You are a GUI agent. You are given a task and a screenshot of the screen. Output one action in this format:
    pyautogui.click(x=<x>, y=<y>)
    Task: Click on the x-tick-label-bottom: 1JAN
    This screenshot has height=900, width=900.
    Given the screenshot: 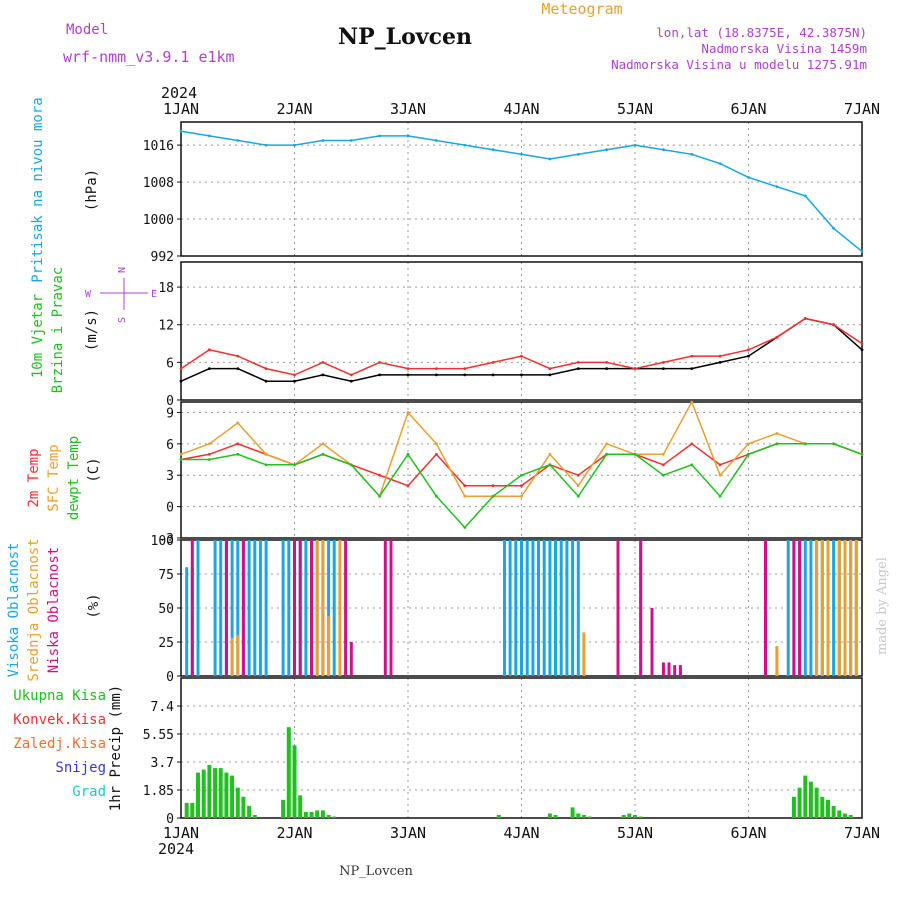 What is the action you would take?
    pyautogui.click(x=181, y=833)
    